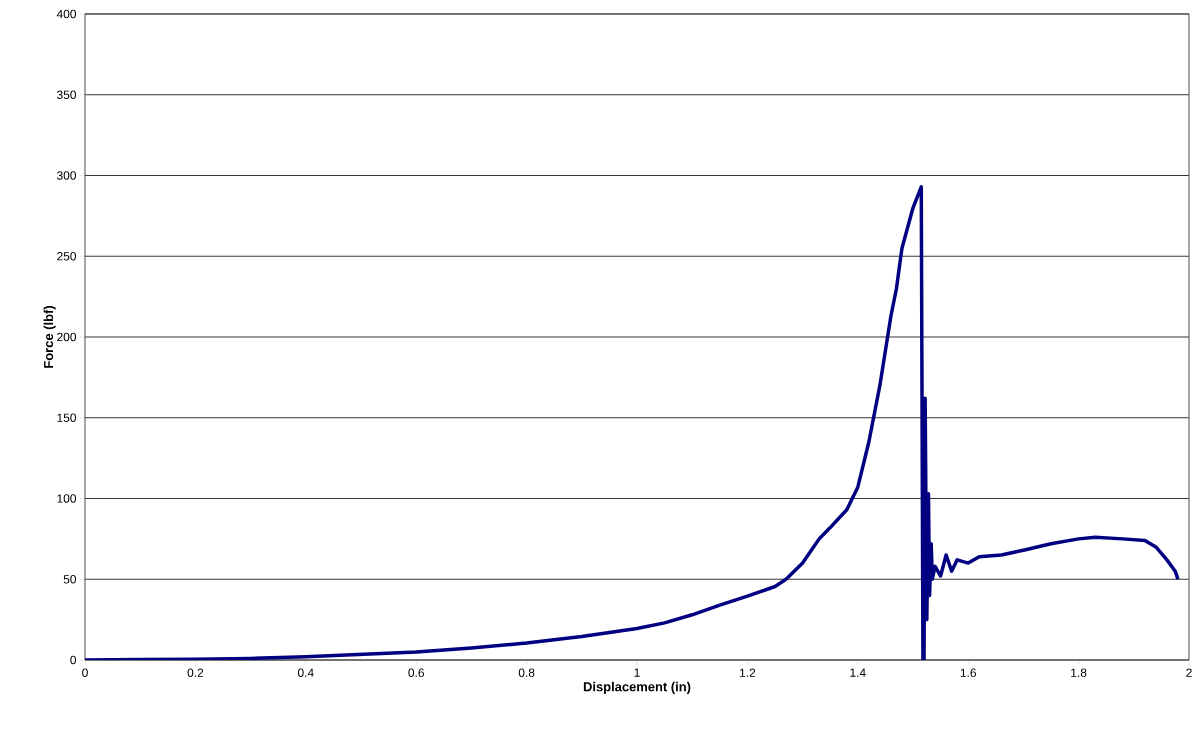  What do you see at coordinates (416, 672) in the screenshot?
I see `x-tick-label: 0.6` at bounding box center [416, 672].